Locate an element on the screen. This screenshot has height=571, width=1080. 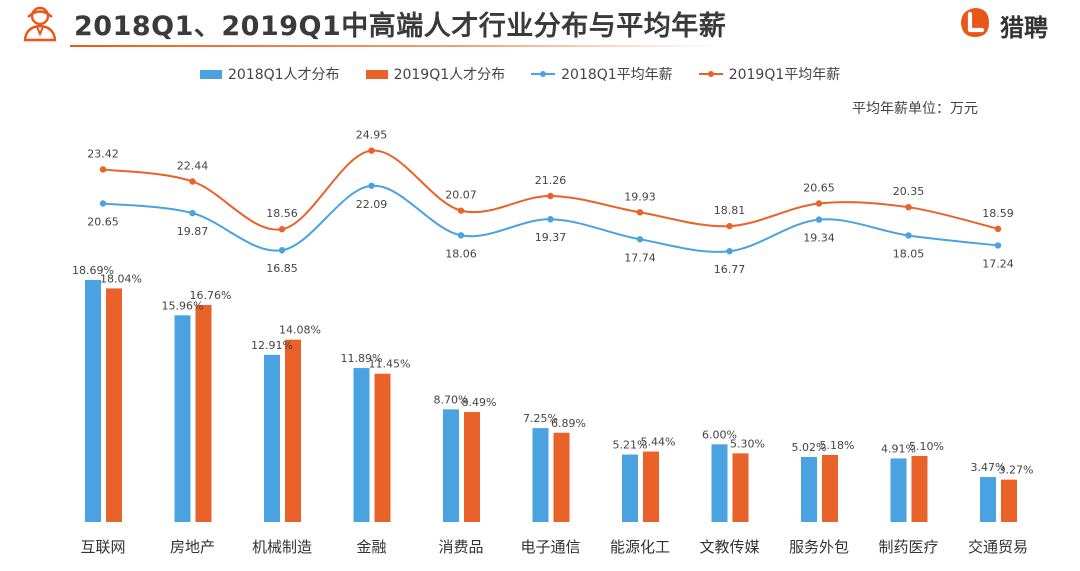
brand-name: 猎聘 is located at coordinates (1024, 28).